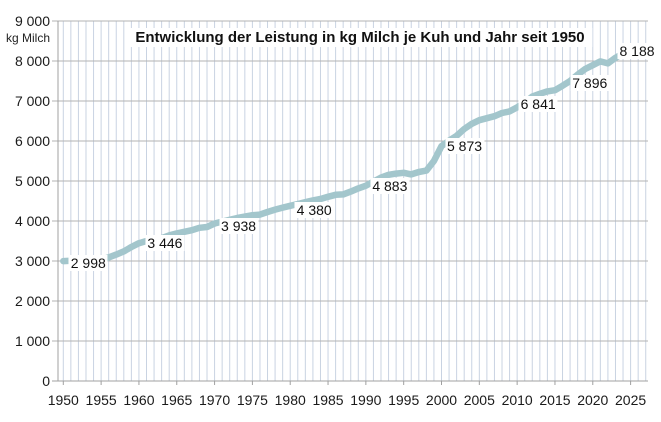 This screenshot has height=422, width=661. Describe the element at coordinates (390, 185) in the screenshot. I see `data-point-label: 4 883` at that location.